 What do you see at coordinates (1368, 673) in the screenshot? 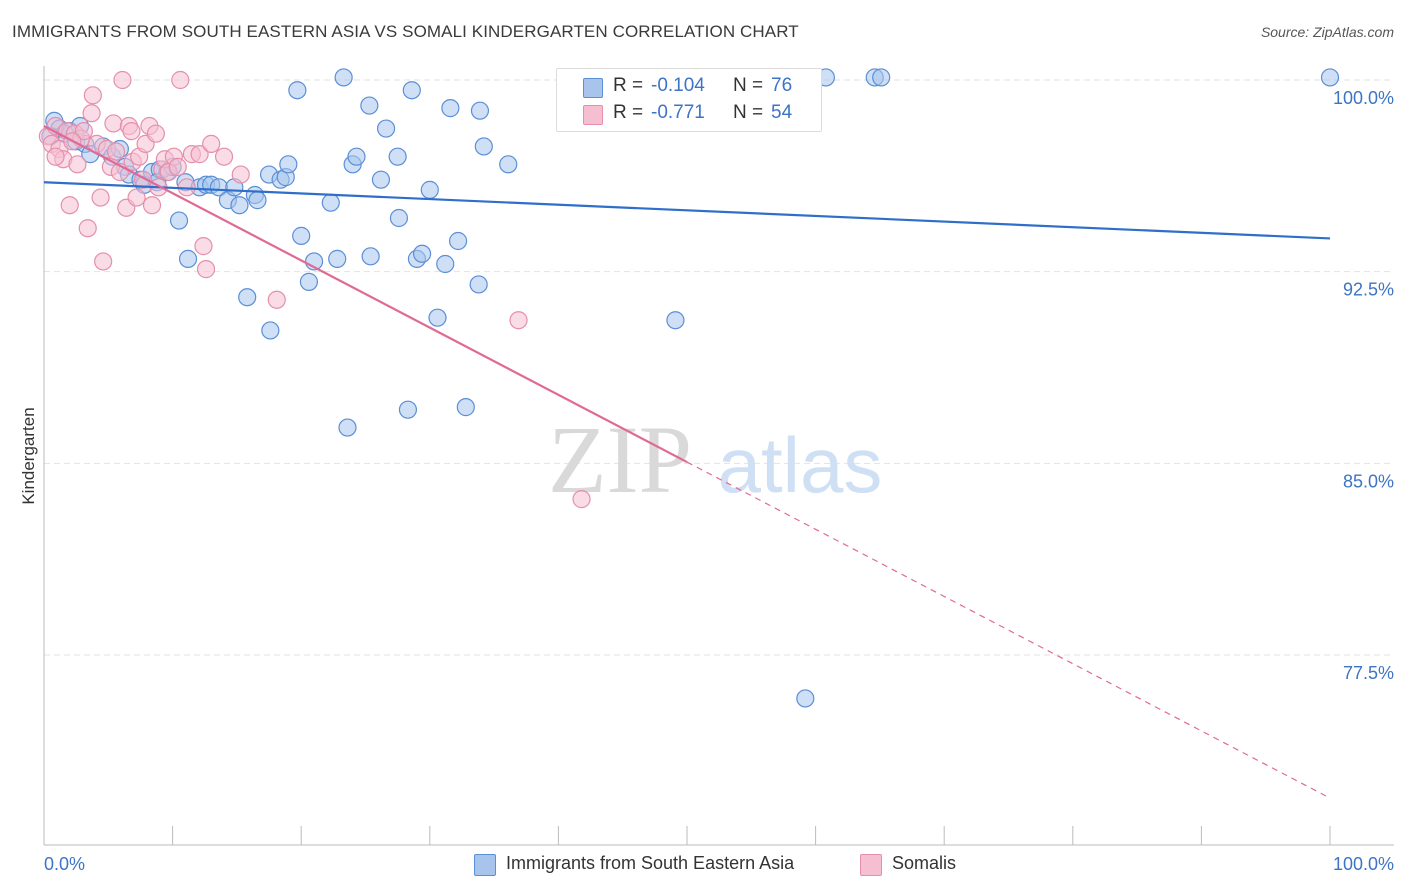
I see `y-tick-label: 77.5%` at bounding box center [1368, 673].